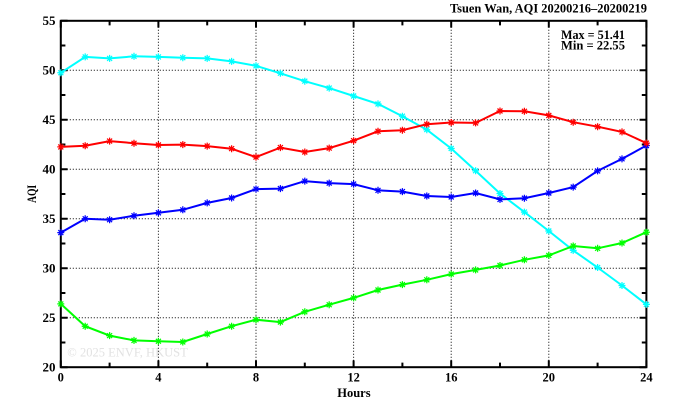 The width and height of the screenshot is (674, 414). What do you see at coordinates (353, 377) in the screenshot?
I see `svg-text: 12` at bounding box center [353, 377].